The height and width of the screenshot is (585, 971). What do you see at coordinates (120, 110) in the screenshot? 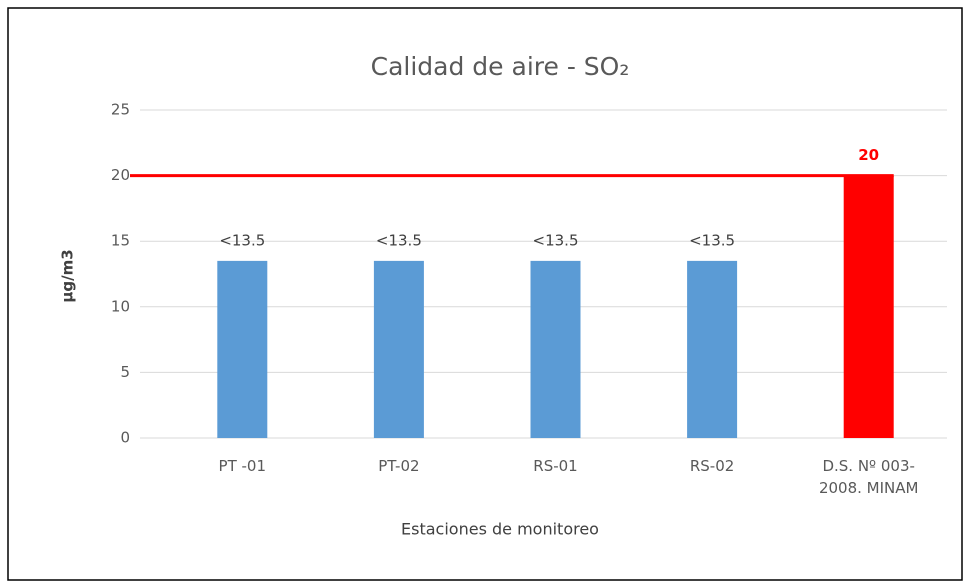
I see `y-tick-label: 25` at bounding box center [120, 110].